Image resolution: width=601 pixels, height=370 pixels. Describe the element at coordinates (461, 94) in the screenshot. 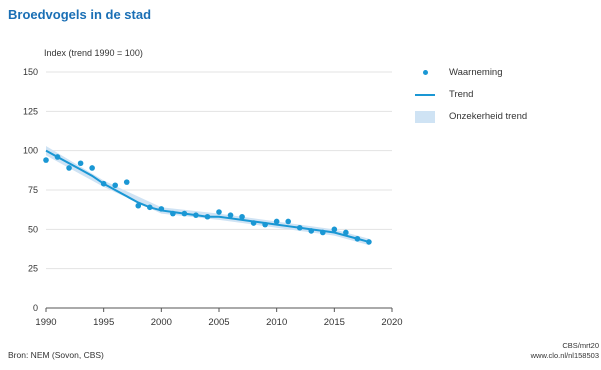

I see `legend-label-trend: Trend` at that location.